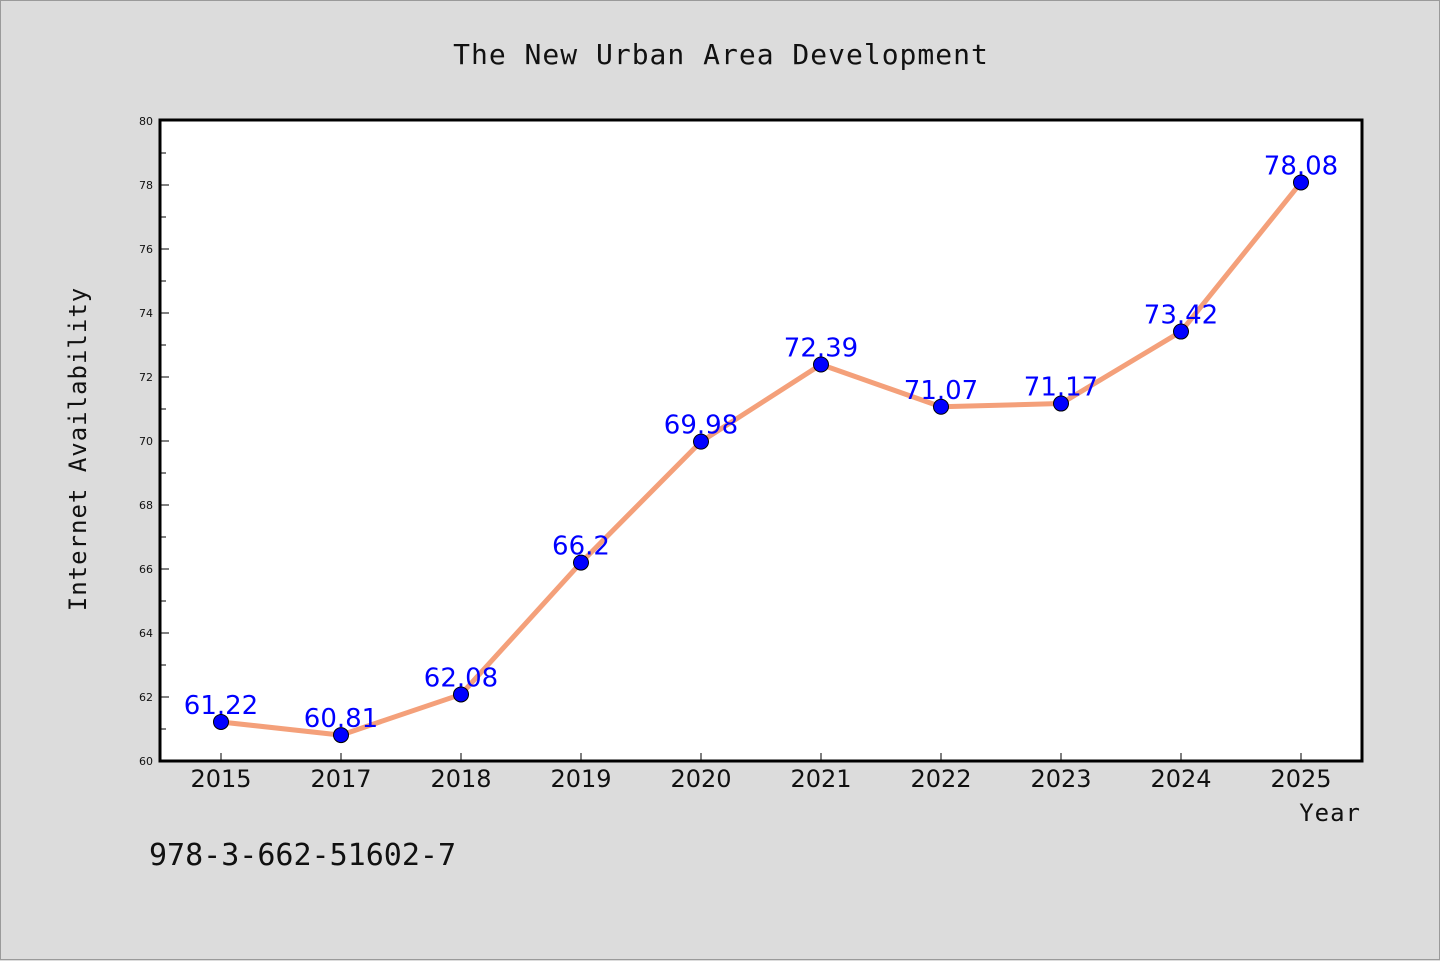  What do you see at coordinates (221, 706) in the screenshot?
I see `data-label: 61.22` at bounding box center [221, 706].